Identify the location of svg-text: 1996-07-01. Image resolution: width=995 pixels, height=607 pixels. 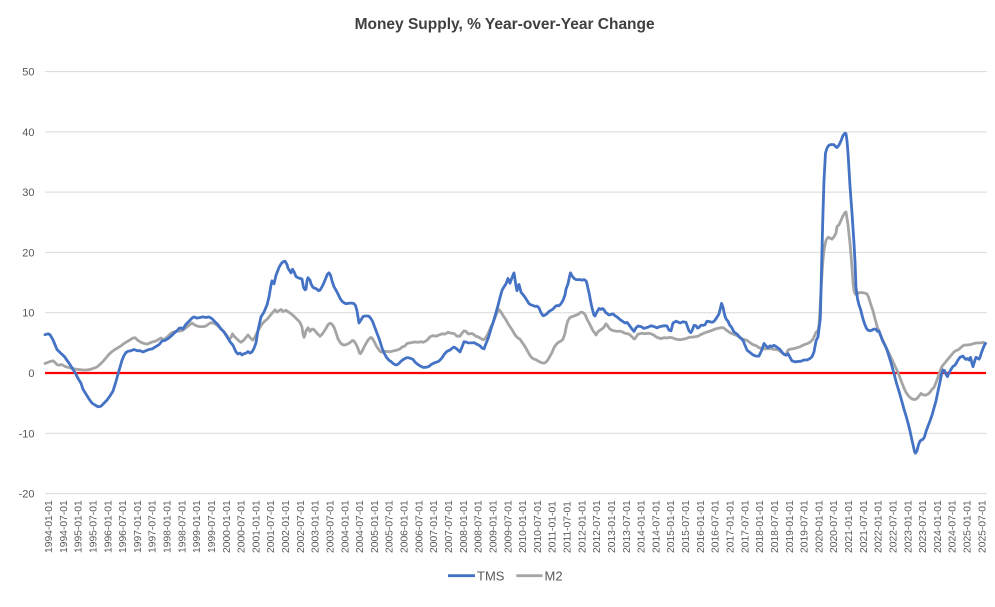
(123, 526).